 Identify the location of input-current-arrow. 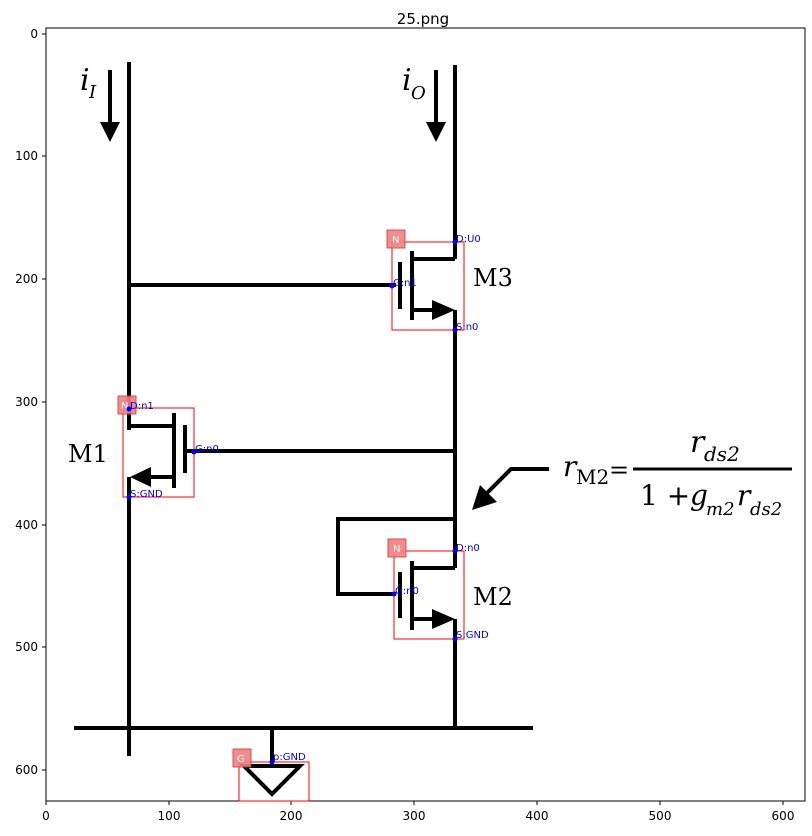
(110, 106).